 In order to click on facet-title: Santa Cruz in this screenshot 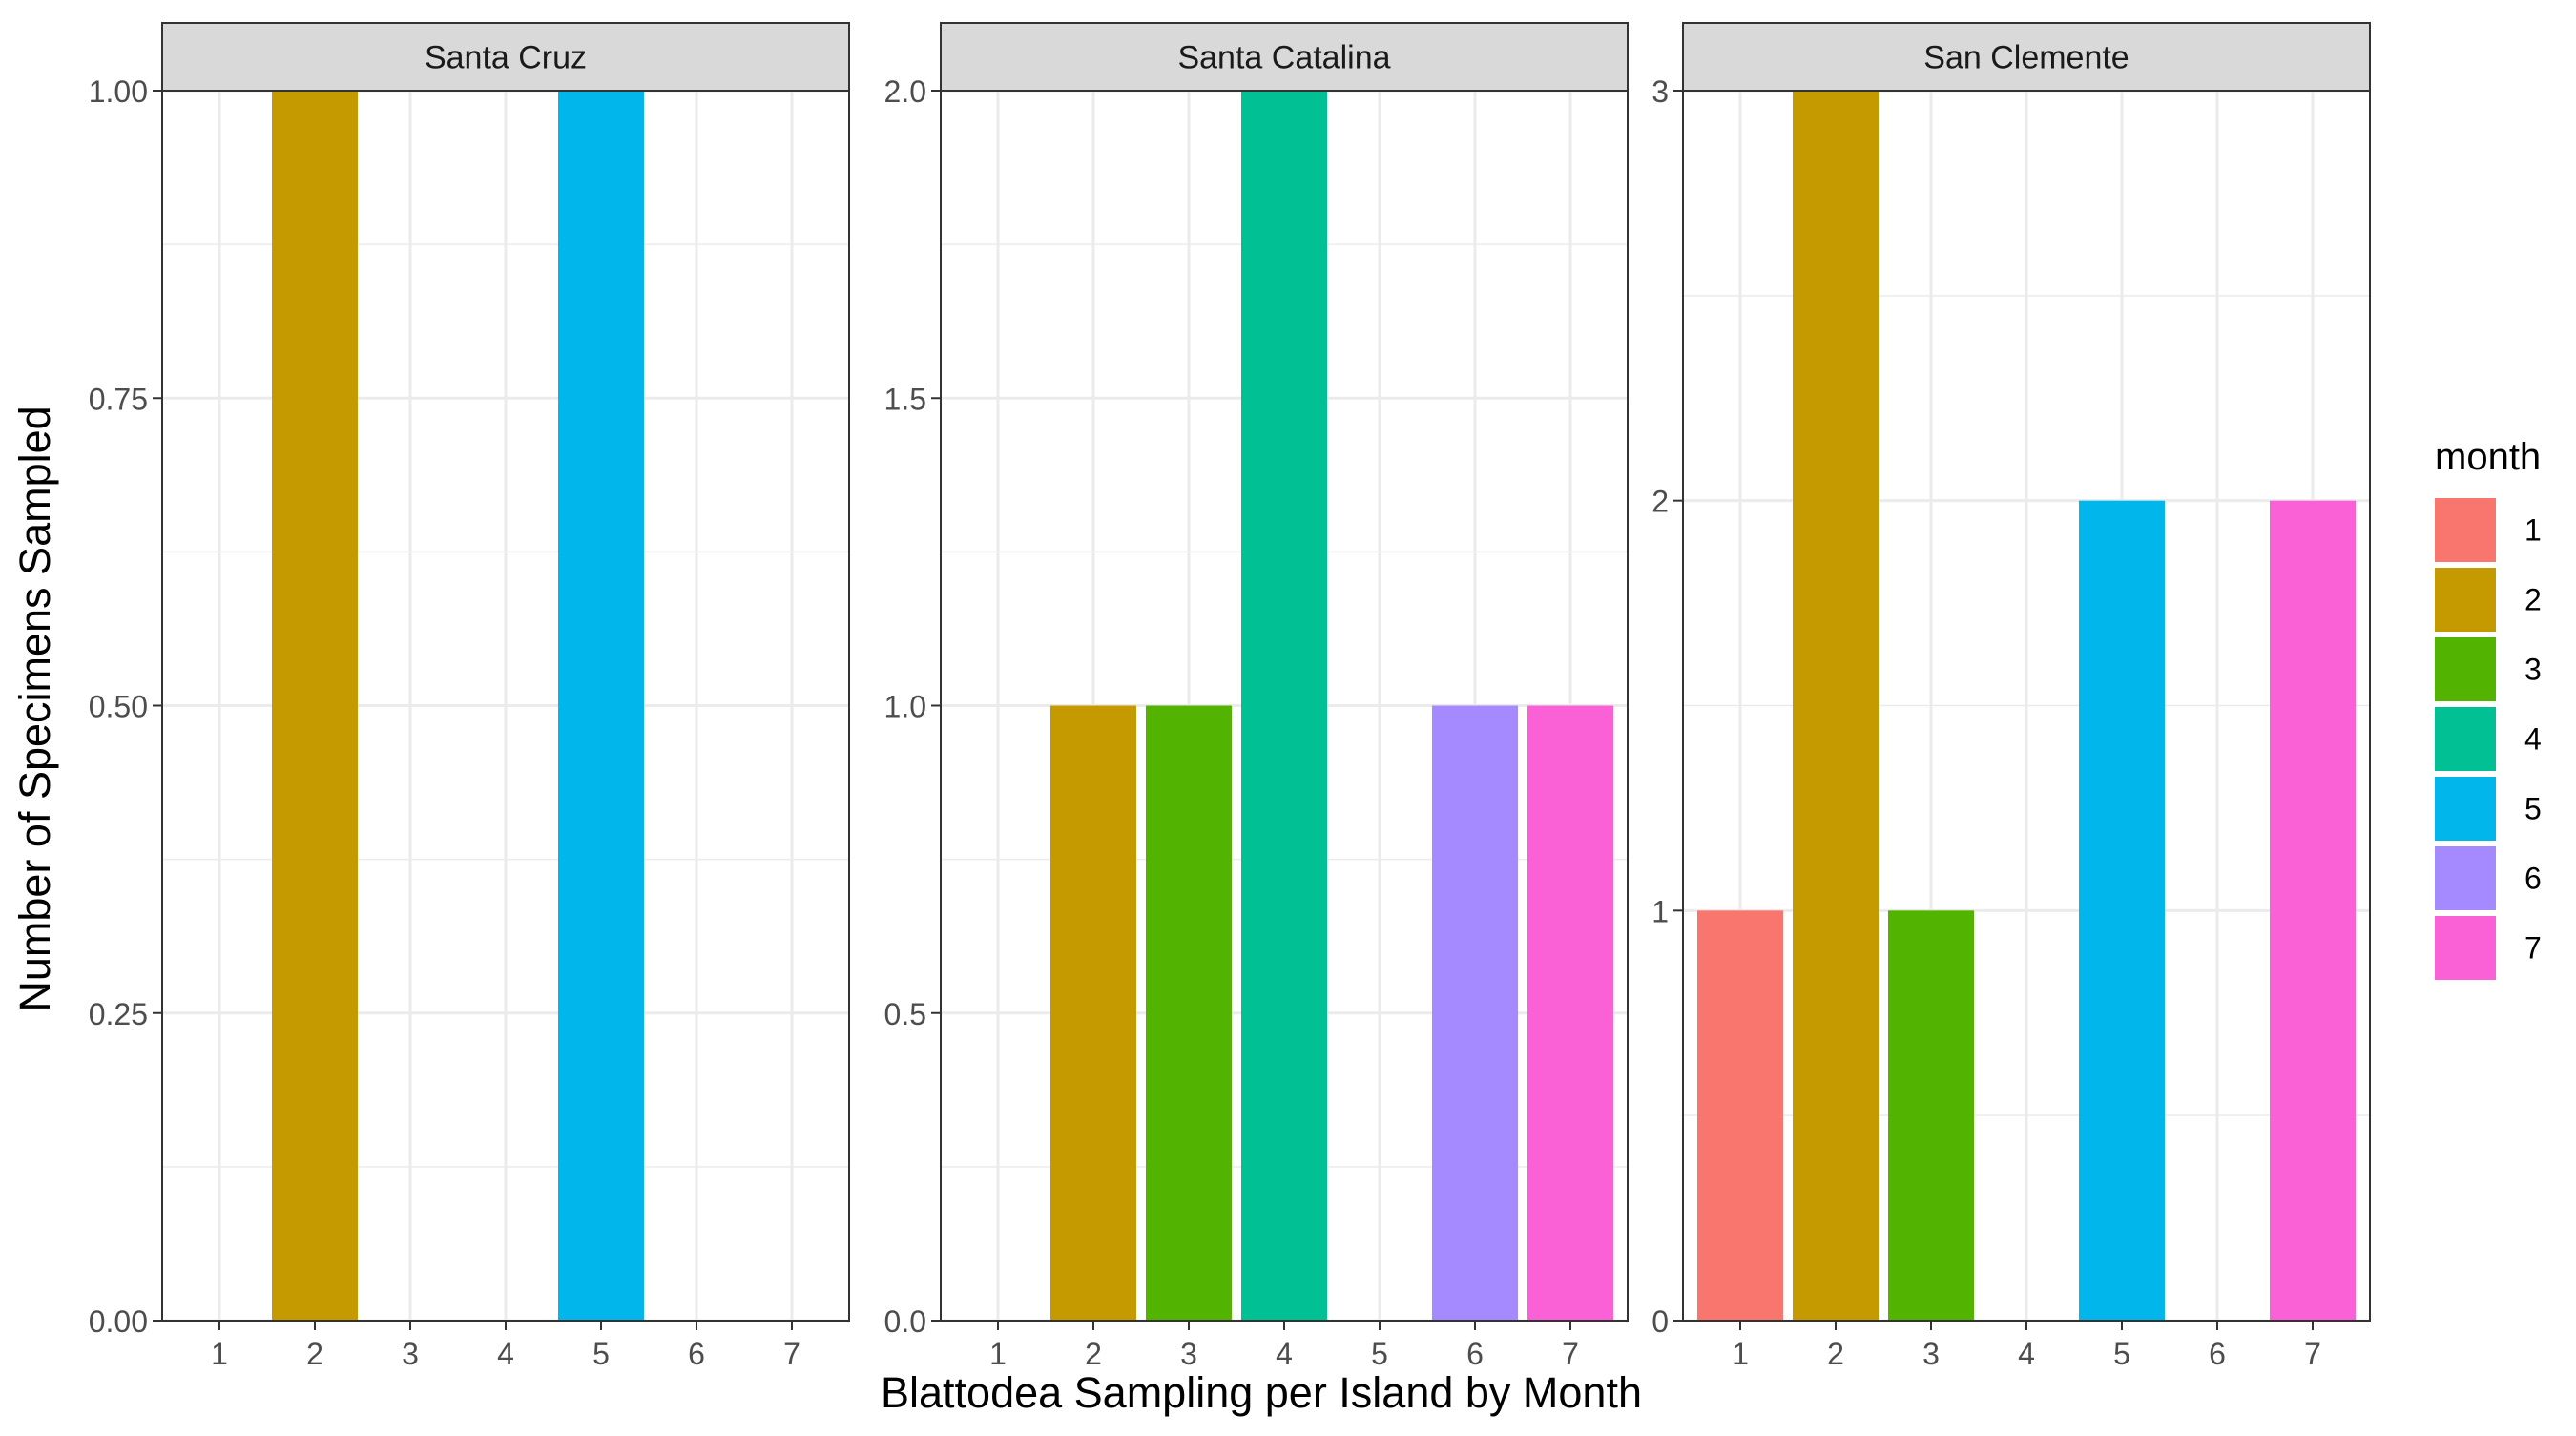, I will do `click(506, 58)`.